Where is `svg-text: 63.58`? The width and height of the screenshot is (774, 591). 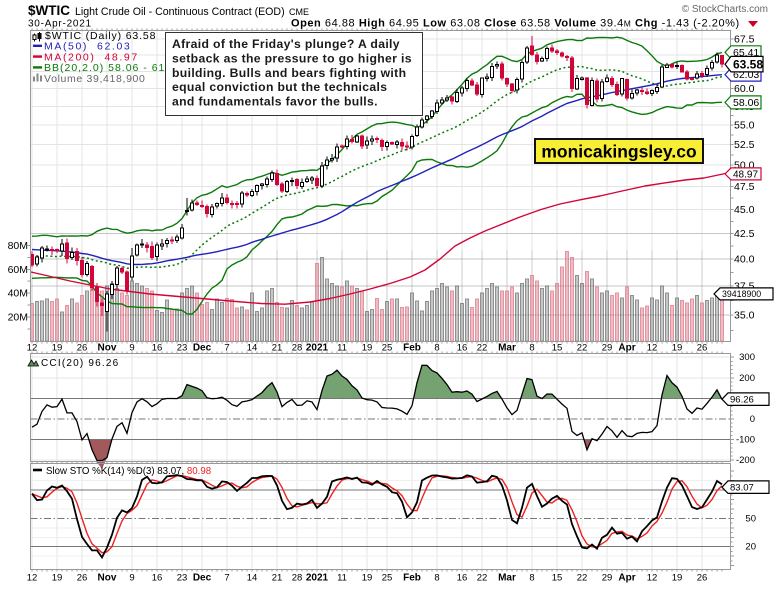
svg-text: 63.58 is located at coordinates (748, 64).